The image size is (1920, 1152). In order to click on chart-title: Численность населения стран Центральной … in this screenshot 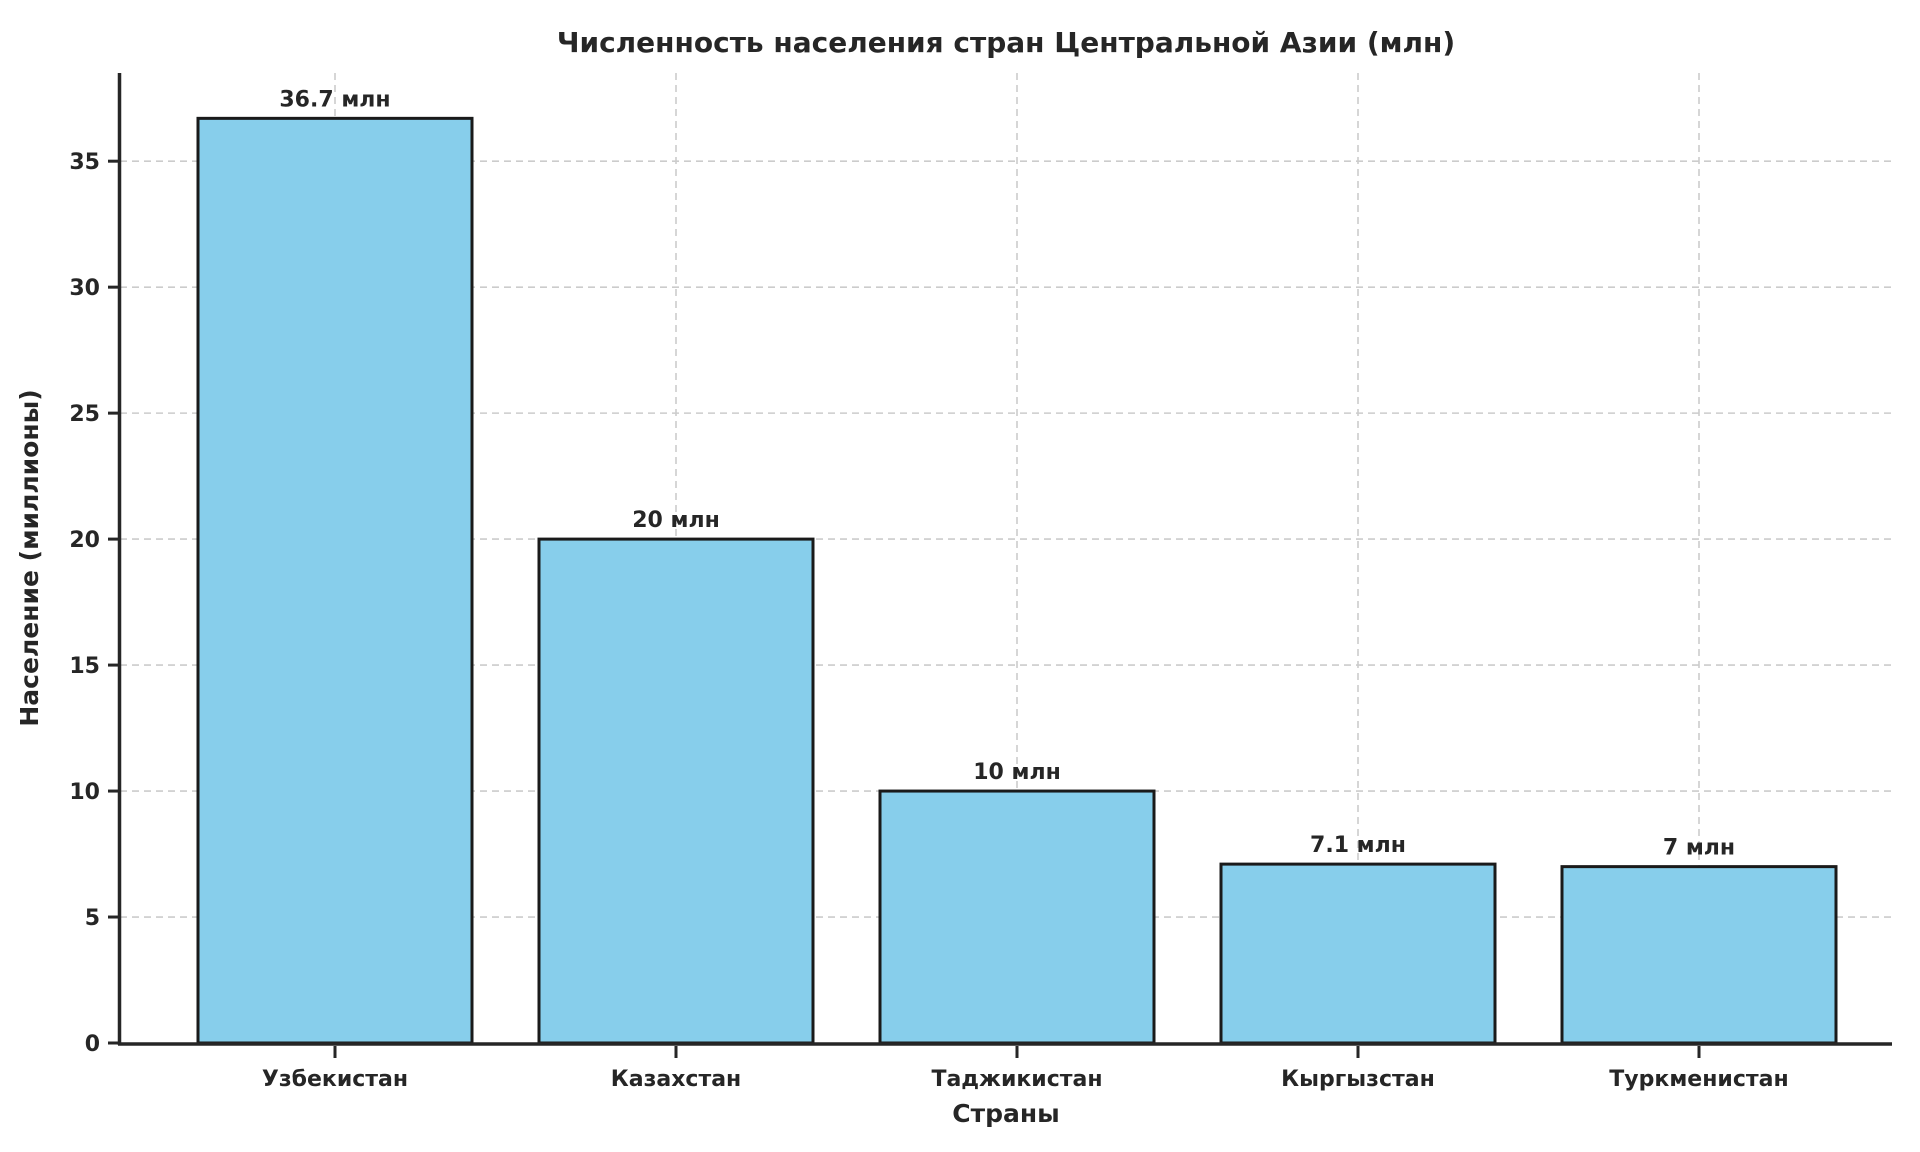, I will do `click(1006, 42)`.